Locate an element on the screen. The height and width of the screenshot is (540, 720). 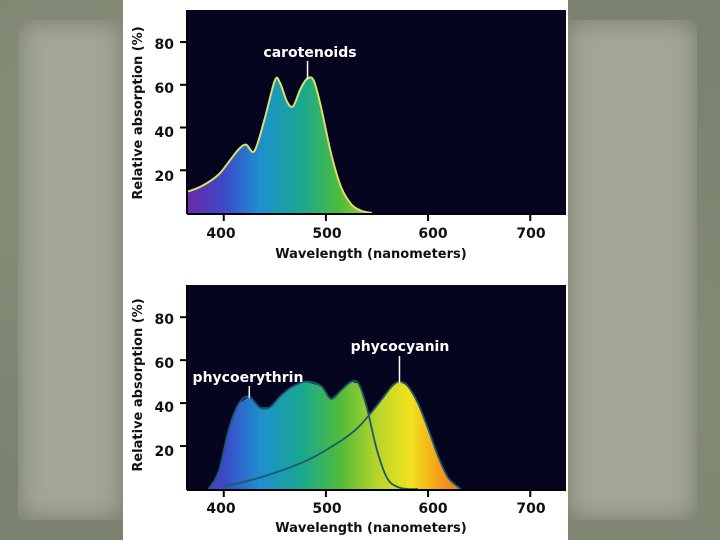
y-tick-label-20: 20 is located at coordinates (165, 177).